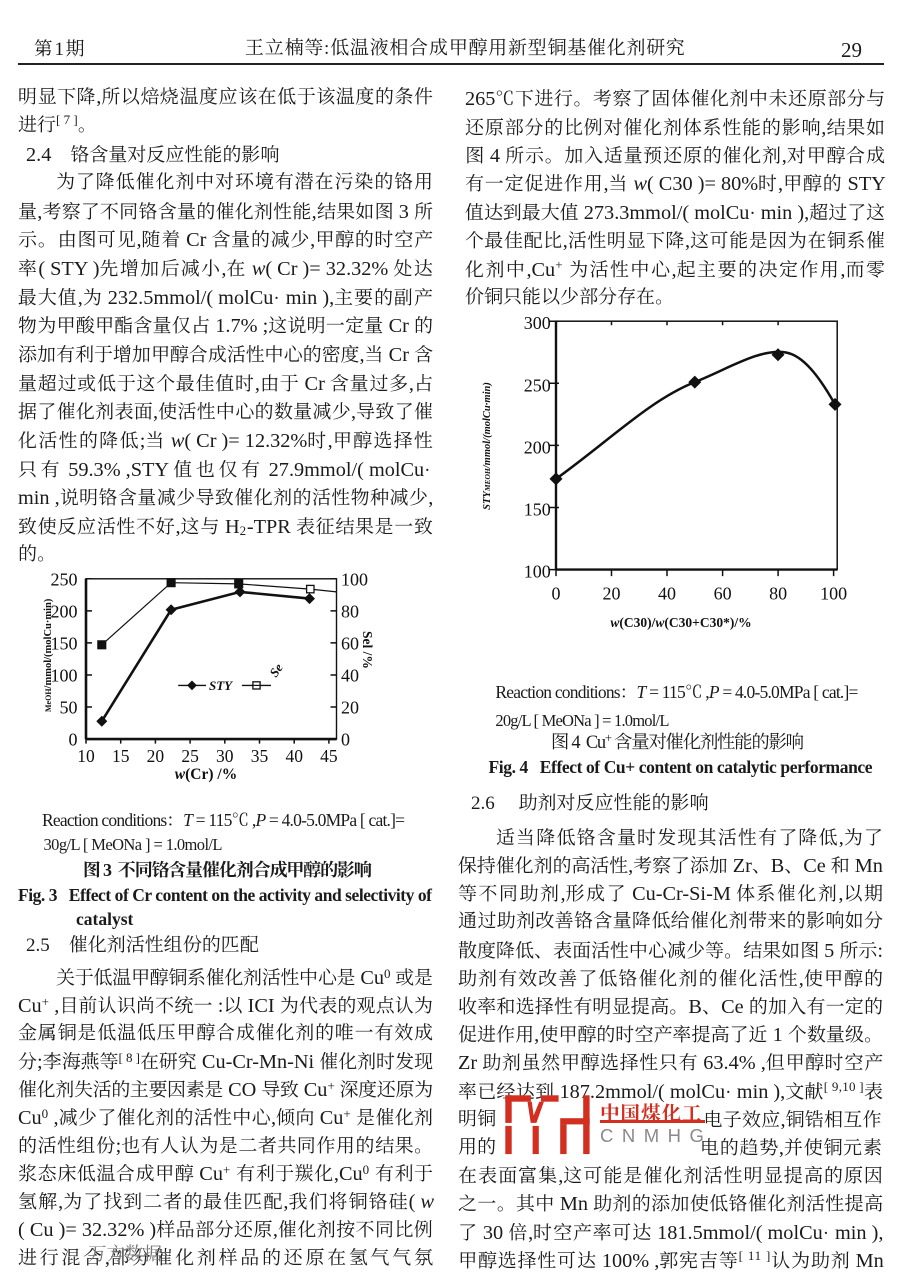 The image size is (905, 1285). I want to click on svg-text: 15, so click(121, 756).